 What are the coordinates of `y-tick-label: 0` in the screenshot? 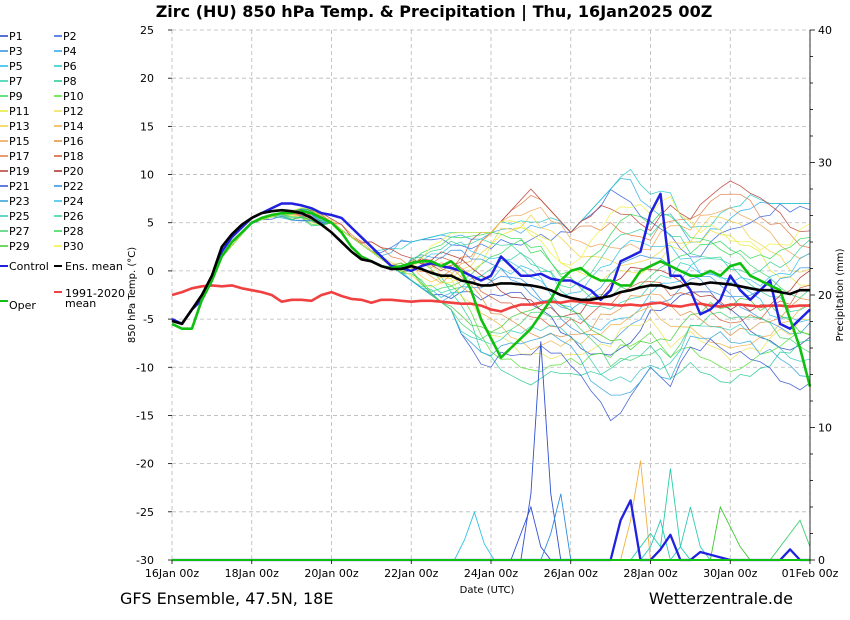 It's located at (150, 271).